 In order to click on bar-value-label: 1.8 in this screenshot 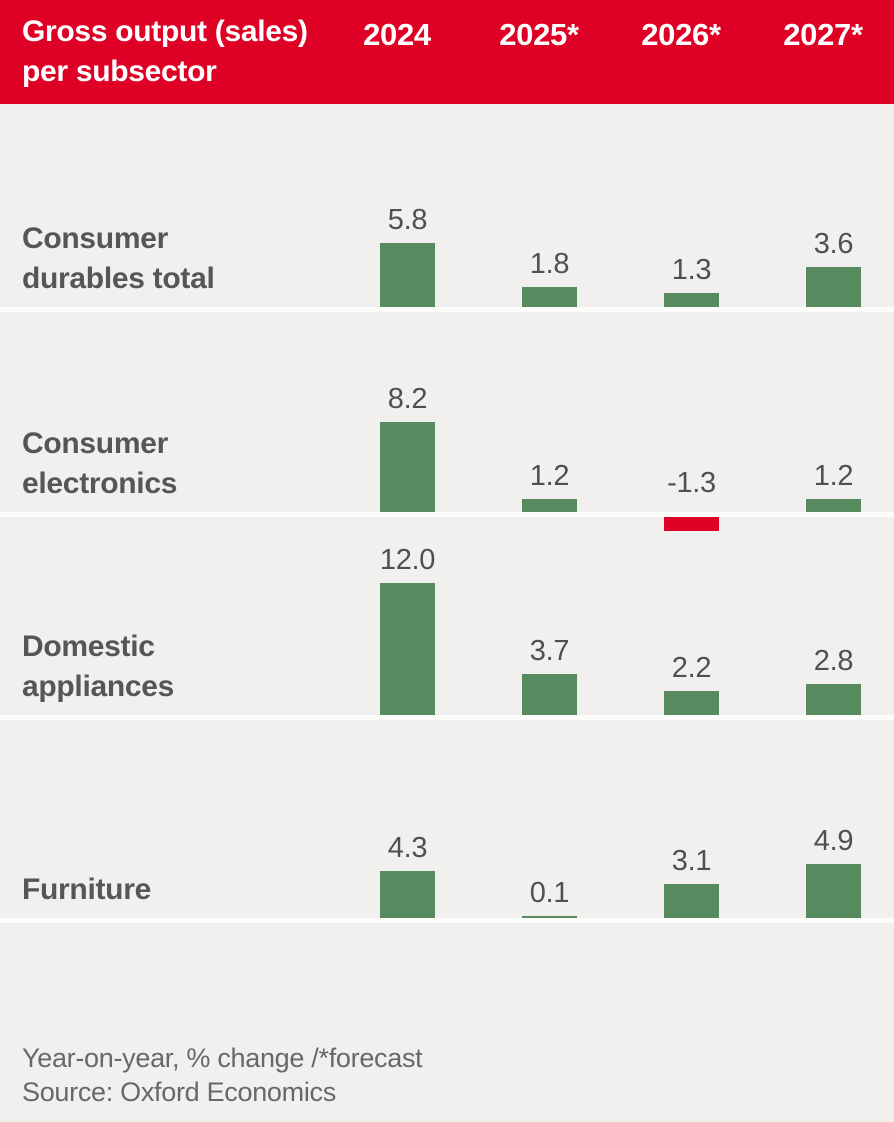, I will do `click(549, 264)`.